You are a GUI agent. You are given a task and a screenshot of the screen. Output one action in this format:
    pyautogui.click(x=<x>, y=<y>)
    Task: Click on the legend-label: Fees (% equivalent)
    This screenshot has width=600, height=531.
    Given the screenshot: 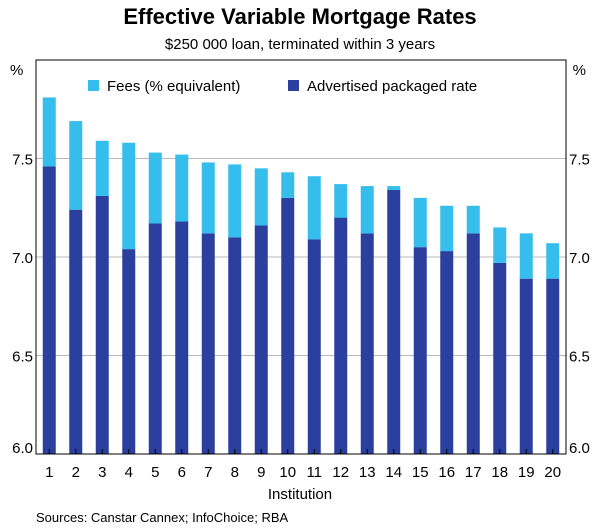 What is the action you would take?
    pyautogui.click(x=173, y=86)
    